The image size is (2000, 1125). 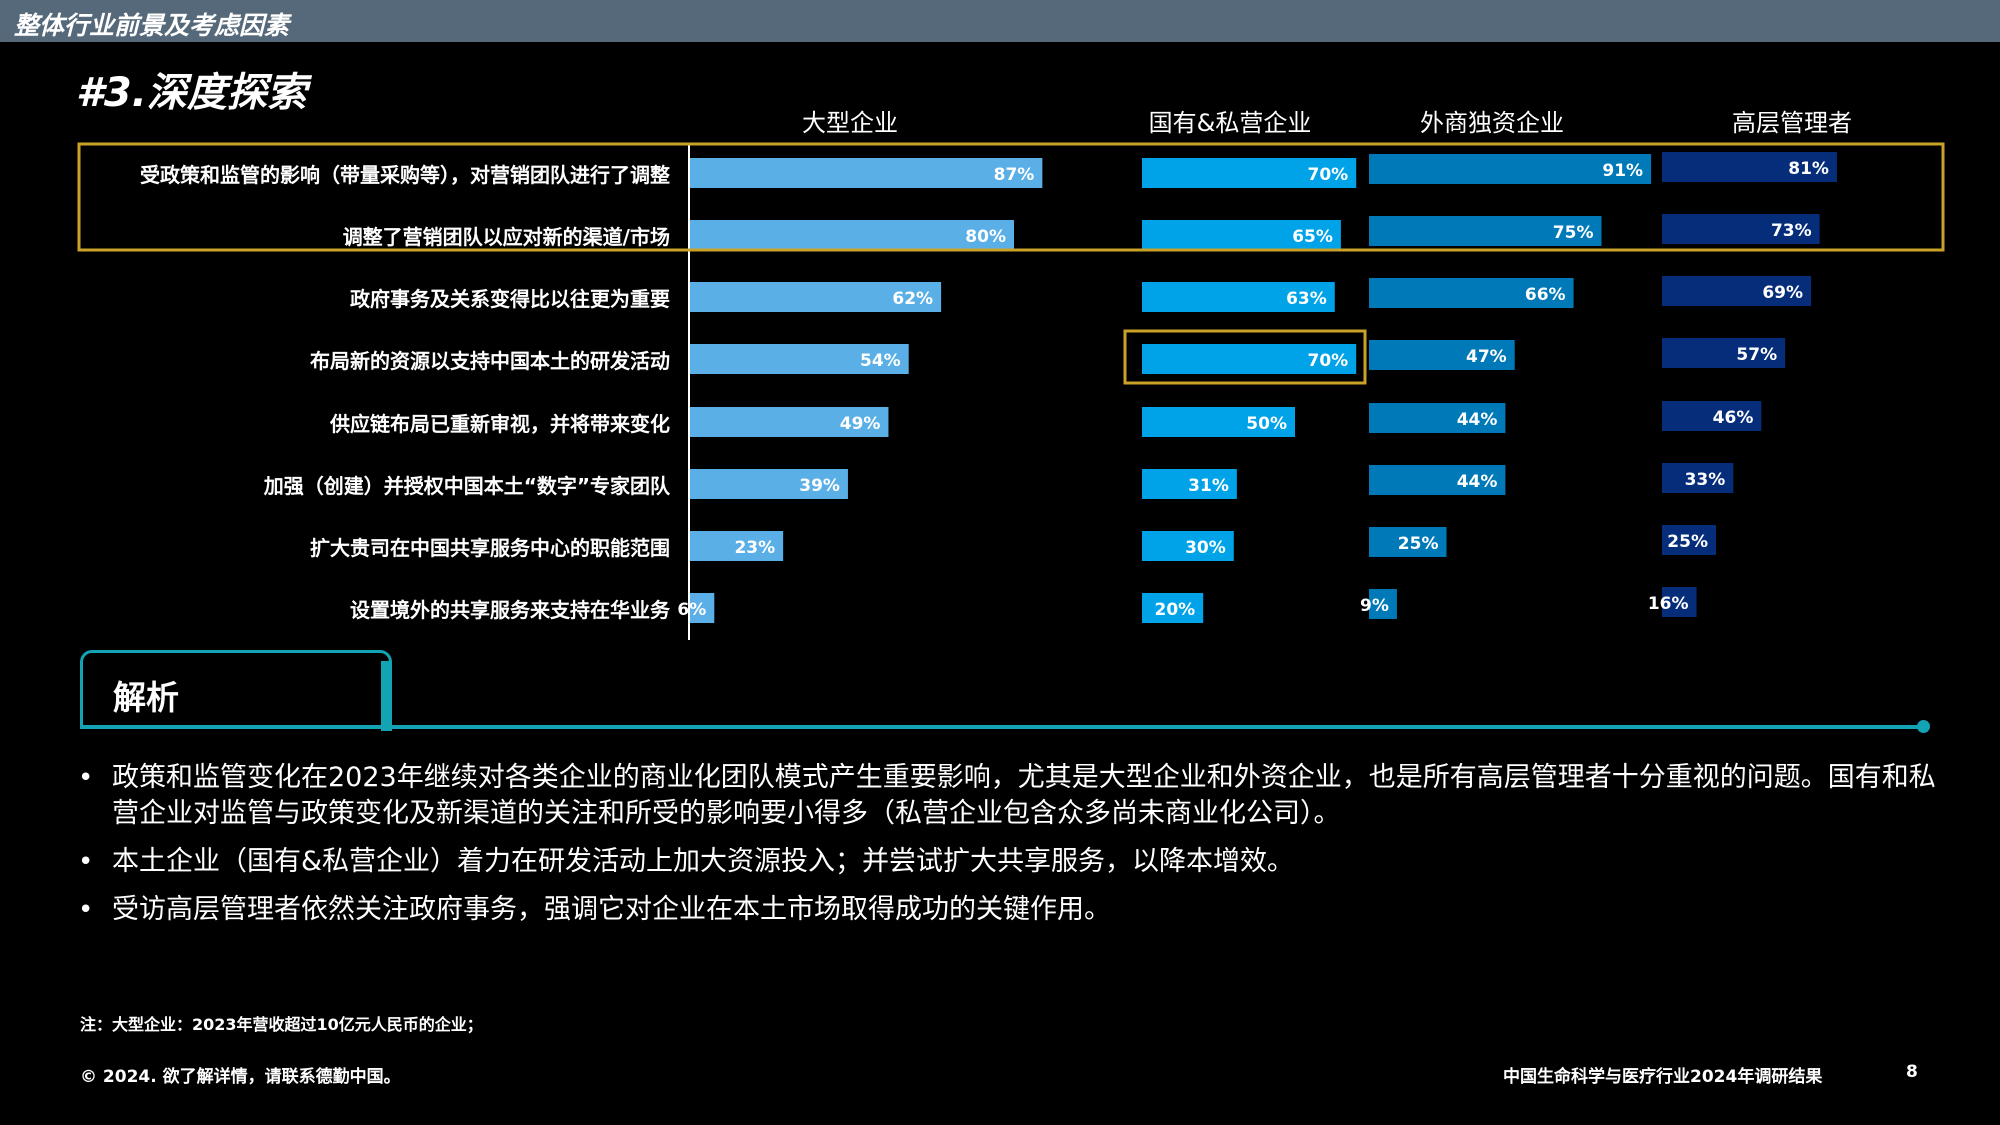 What do you see at coordinates (1923, 726) in the screenshot?
I see `divider-end-dot` at bounding box center [1923, 726].